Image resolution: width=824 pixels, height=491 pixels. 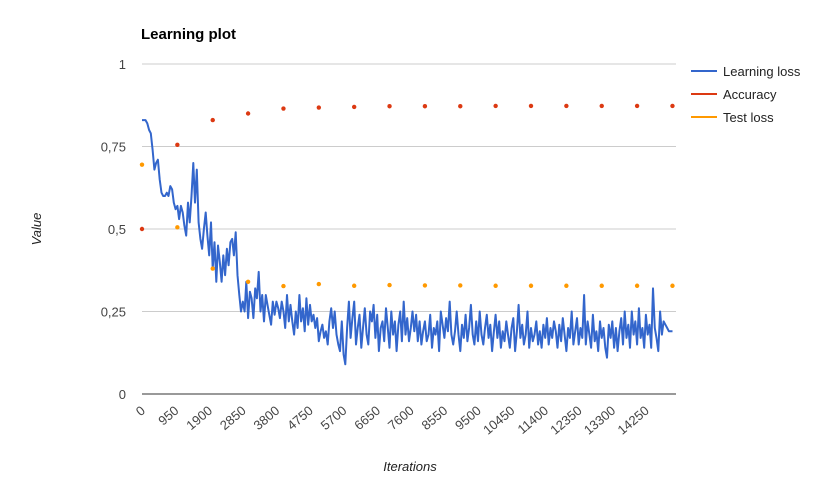 I want to click on y-tick-label: 0,5, so click(x=117, y=229).